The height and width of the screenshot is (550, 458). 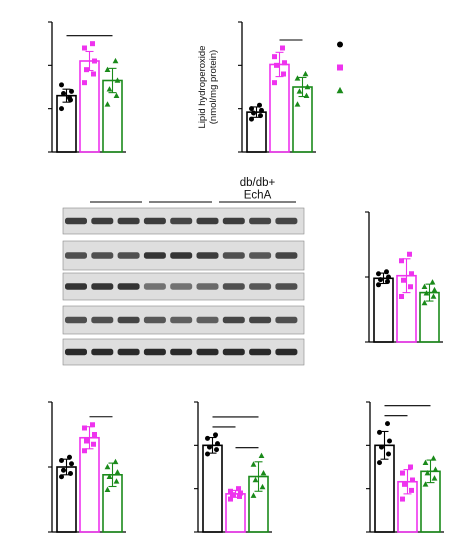 I want to click on chart-b: Lipid hydroperoxide(nmol/mg protein), so click(x=256, y=87).